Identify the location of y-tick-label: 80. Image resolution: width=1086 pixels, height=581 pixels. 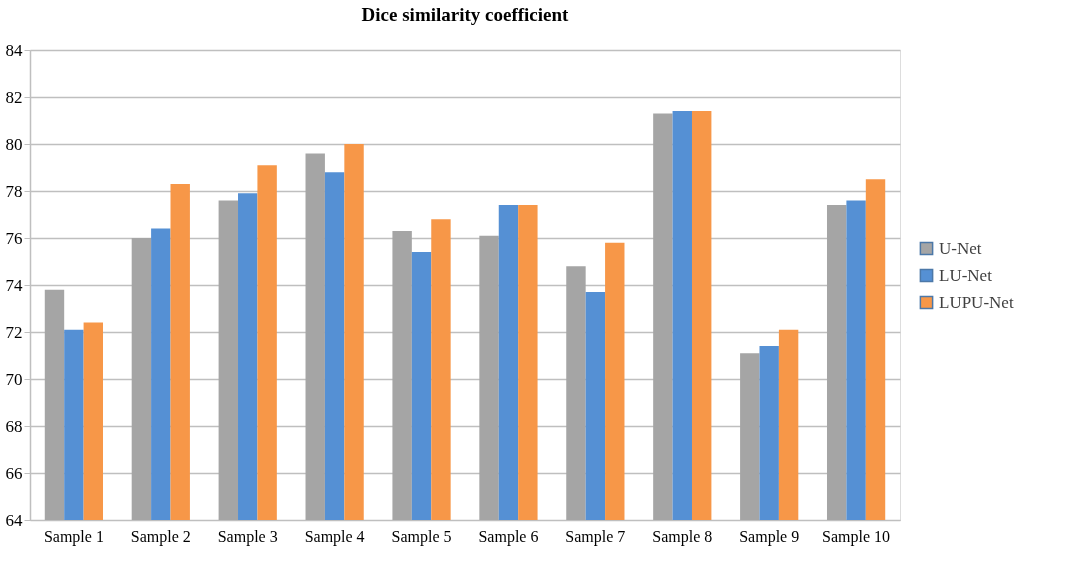
(14, 144).